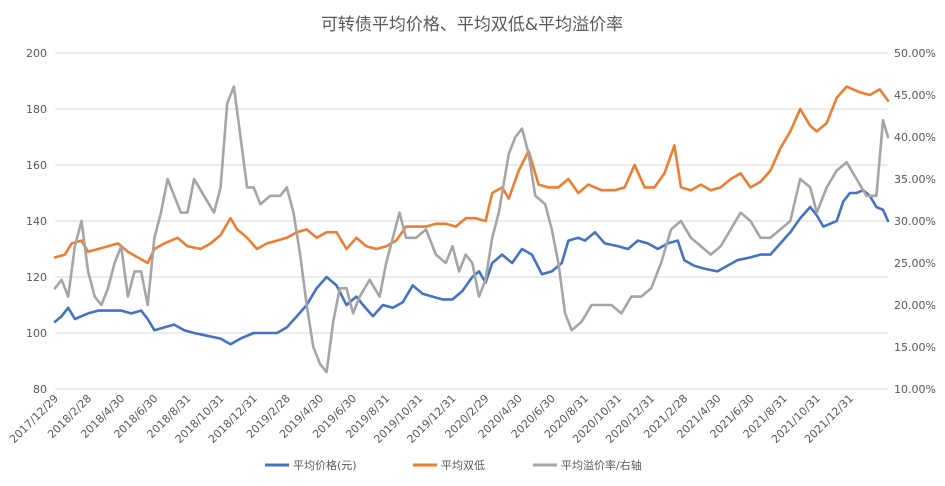 This screenshot has height=486, width=945. I want to click on y-left-tick-label: 100, so click(36, 333).